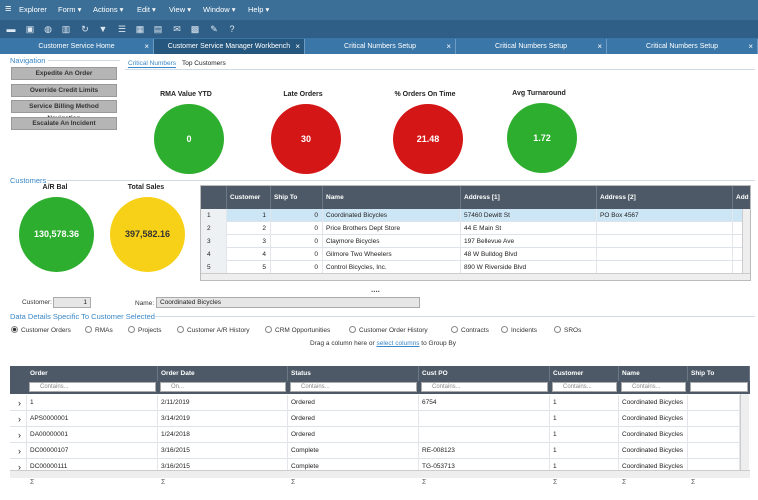 The width and height of the screenshot is (758, 500). Describe the element at coordinates (147, 234) in the screenshot. I see `total-sales-circle: 397,582.16` at that location.